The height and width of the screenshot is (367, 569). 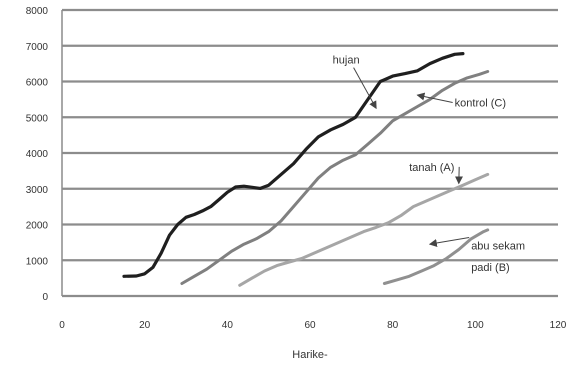 I want to click on x-tick-labels: 0 20 40 60 80 100 120, so click(x=313, y=325).